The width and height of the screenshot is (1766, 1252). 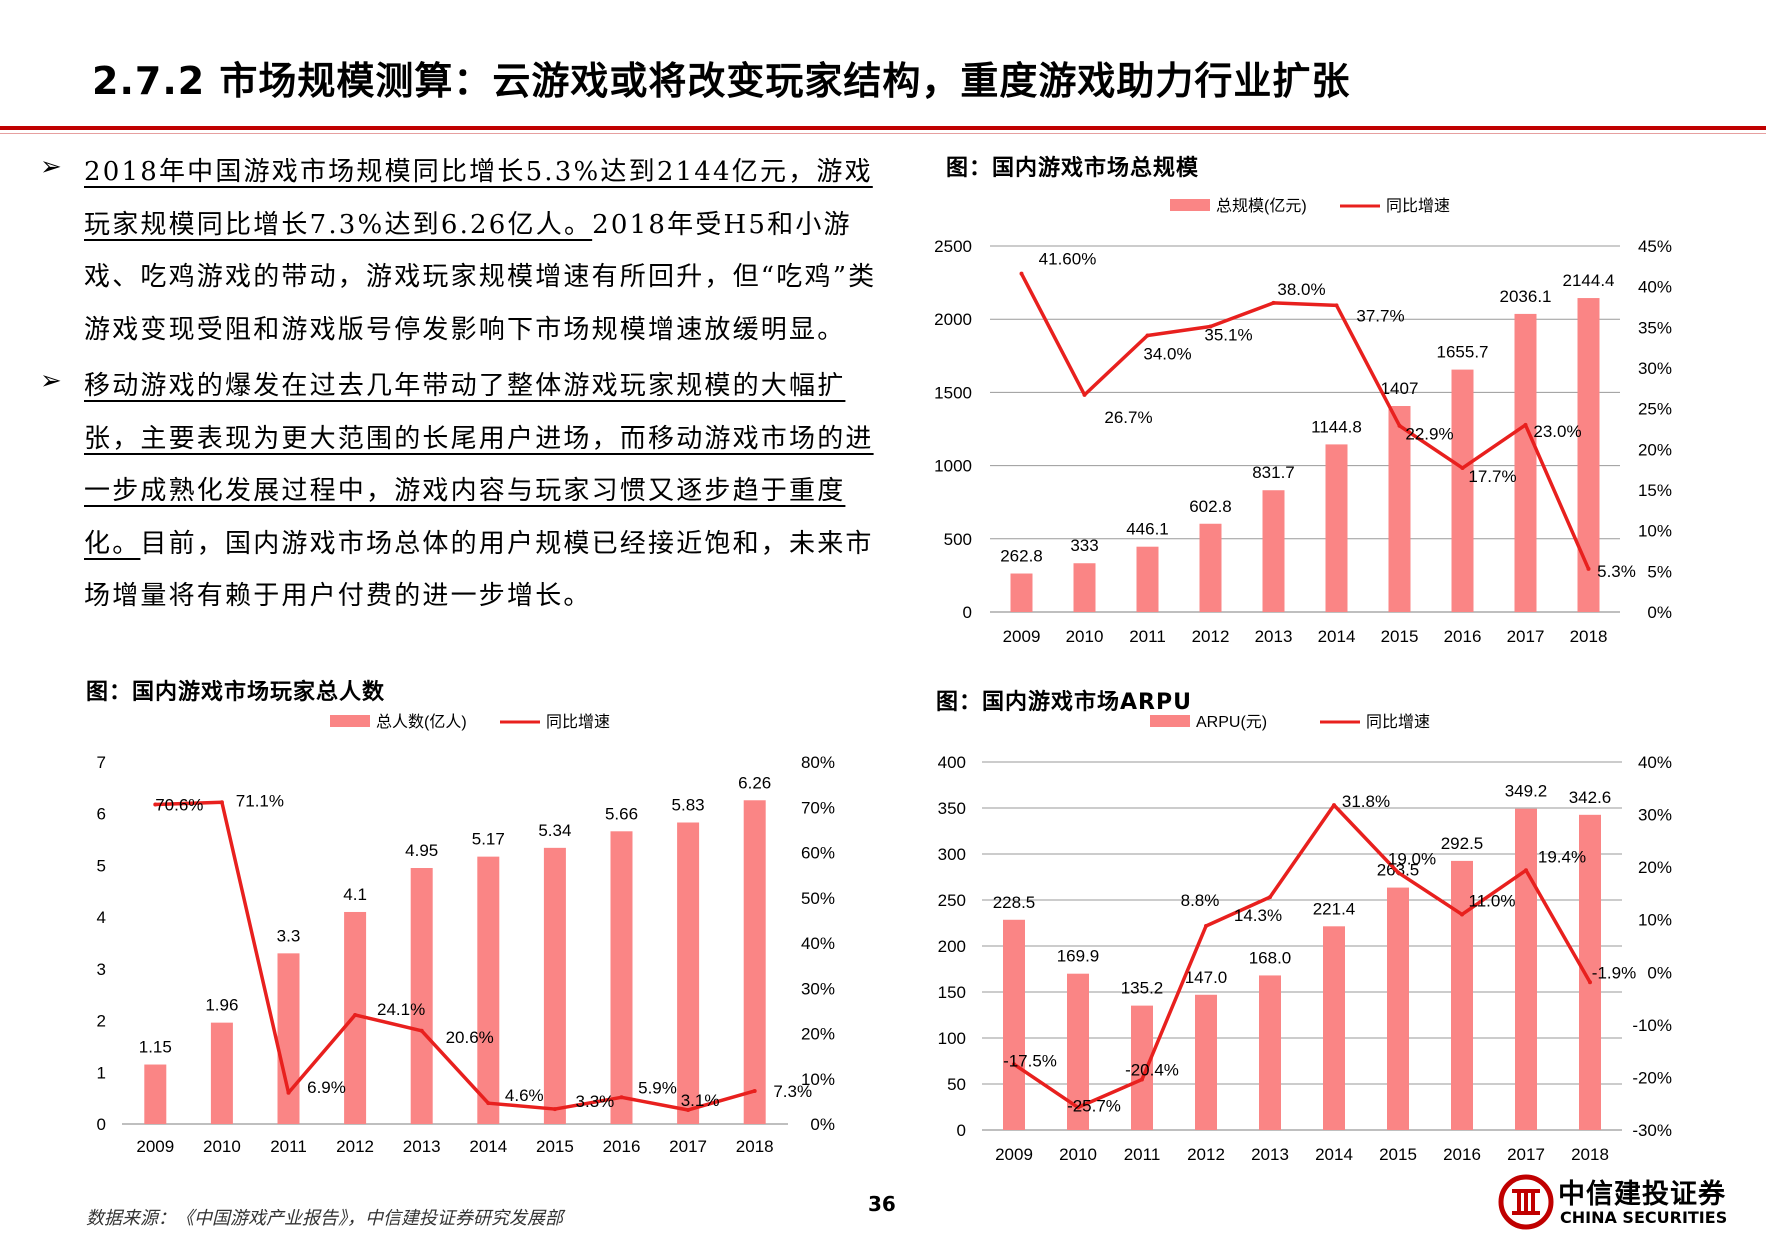 What do you see at coordinates (470, 1037) in the screenshot?
I see `line-data-label: 20.6%` at bounding box center [470, 1037].